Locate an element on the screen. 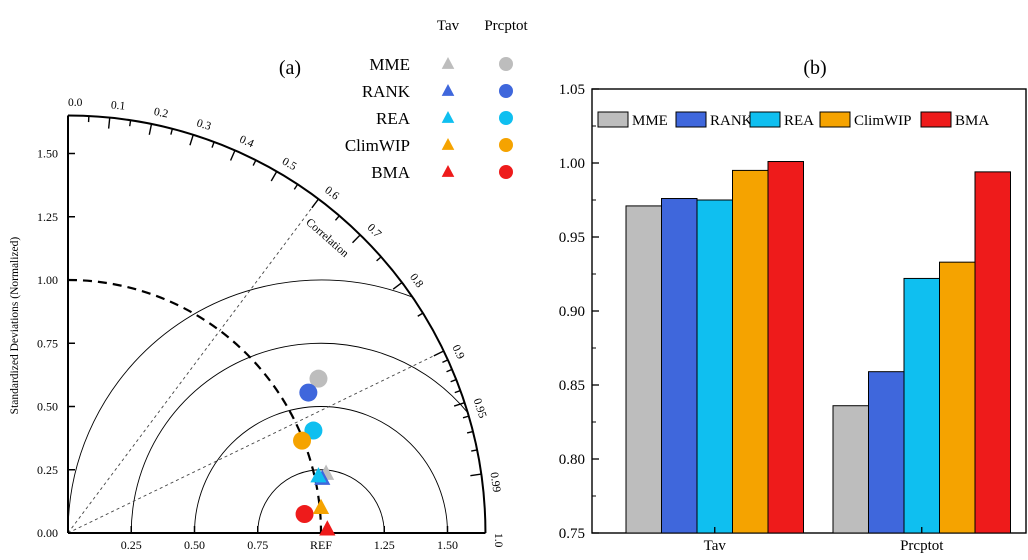 The image size is (1028, 560). correlation-tick-label: 0.8 is located at coordinates (416, 281).